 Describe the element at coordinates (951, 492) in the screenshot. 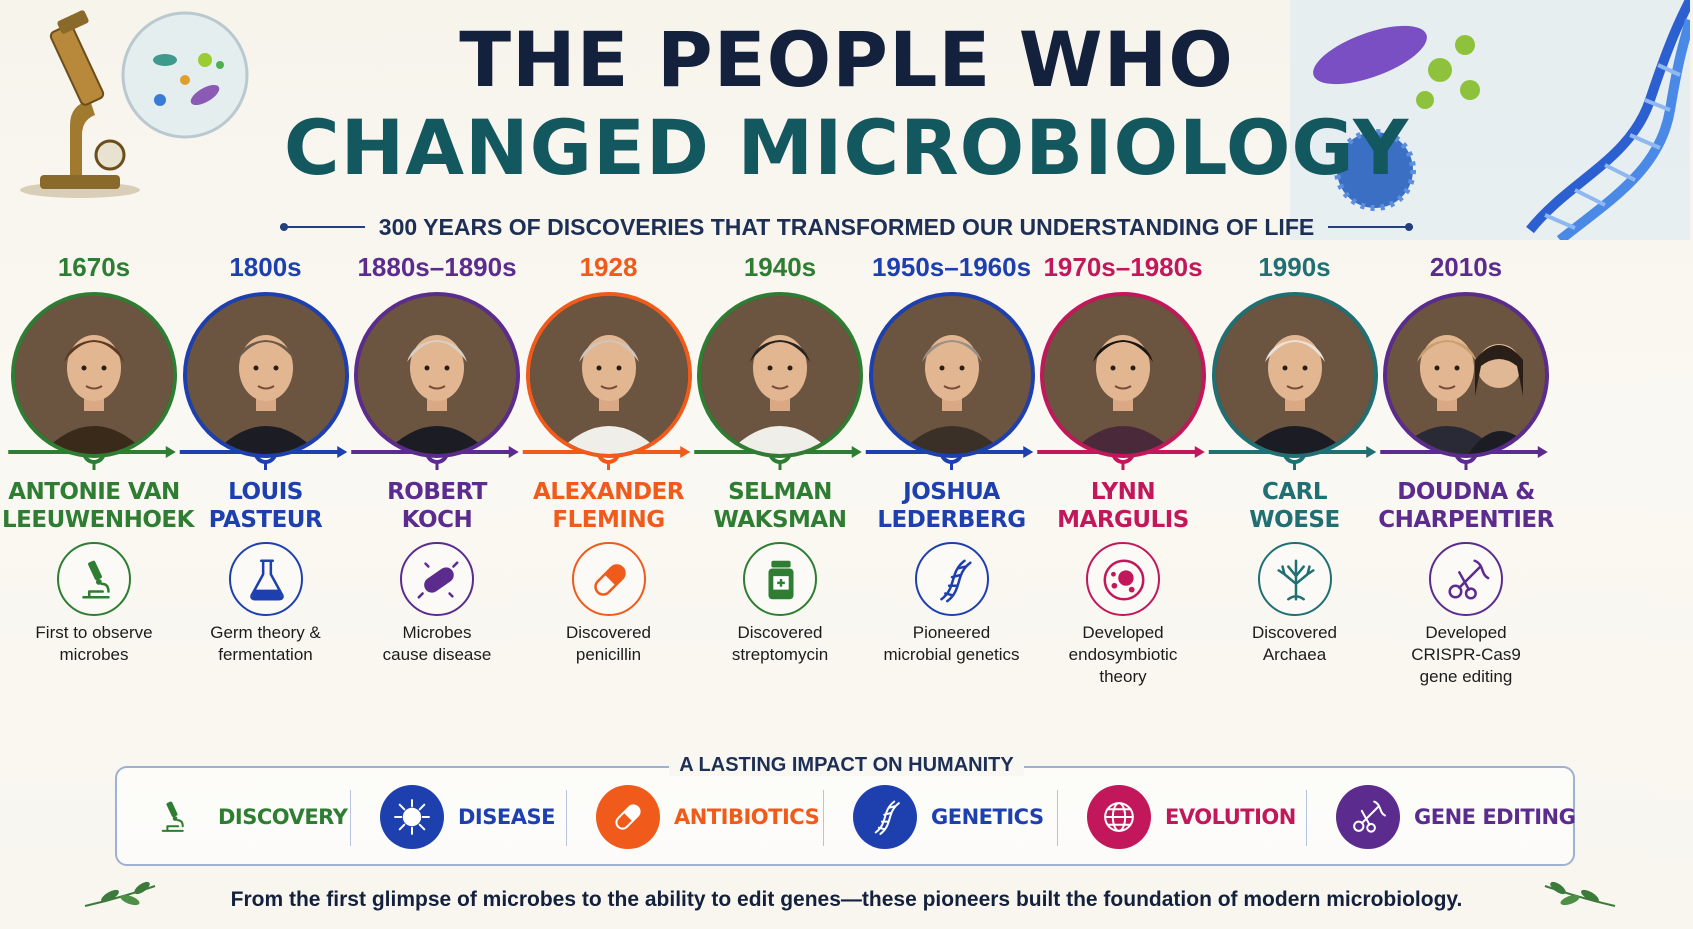

I see `entry-name-line1: JOSHUA` at that location.